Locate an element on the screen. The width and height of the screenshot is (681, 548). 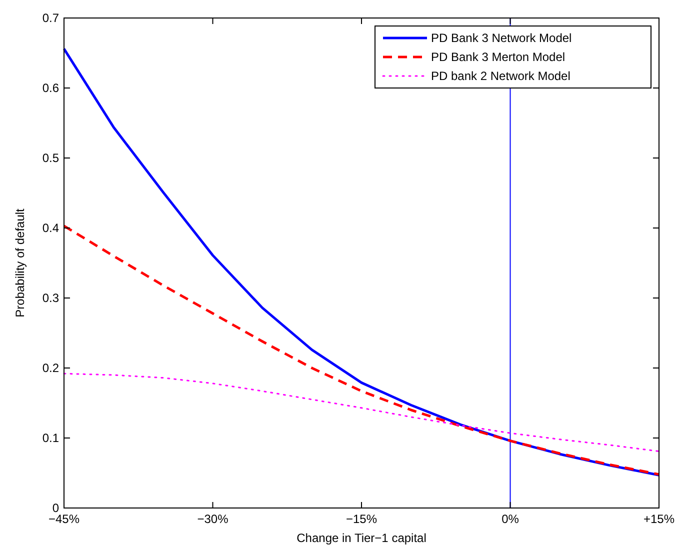
y-tick-label: 0.6 is located at coordinates (51, 88).